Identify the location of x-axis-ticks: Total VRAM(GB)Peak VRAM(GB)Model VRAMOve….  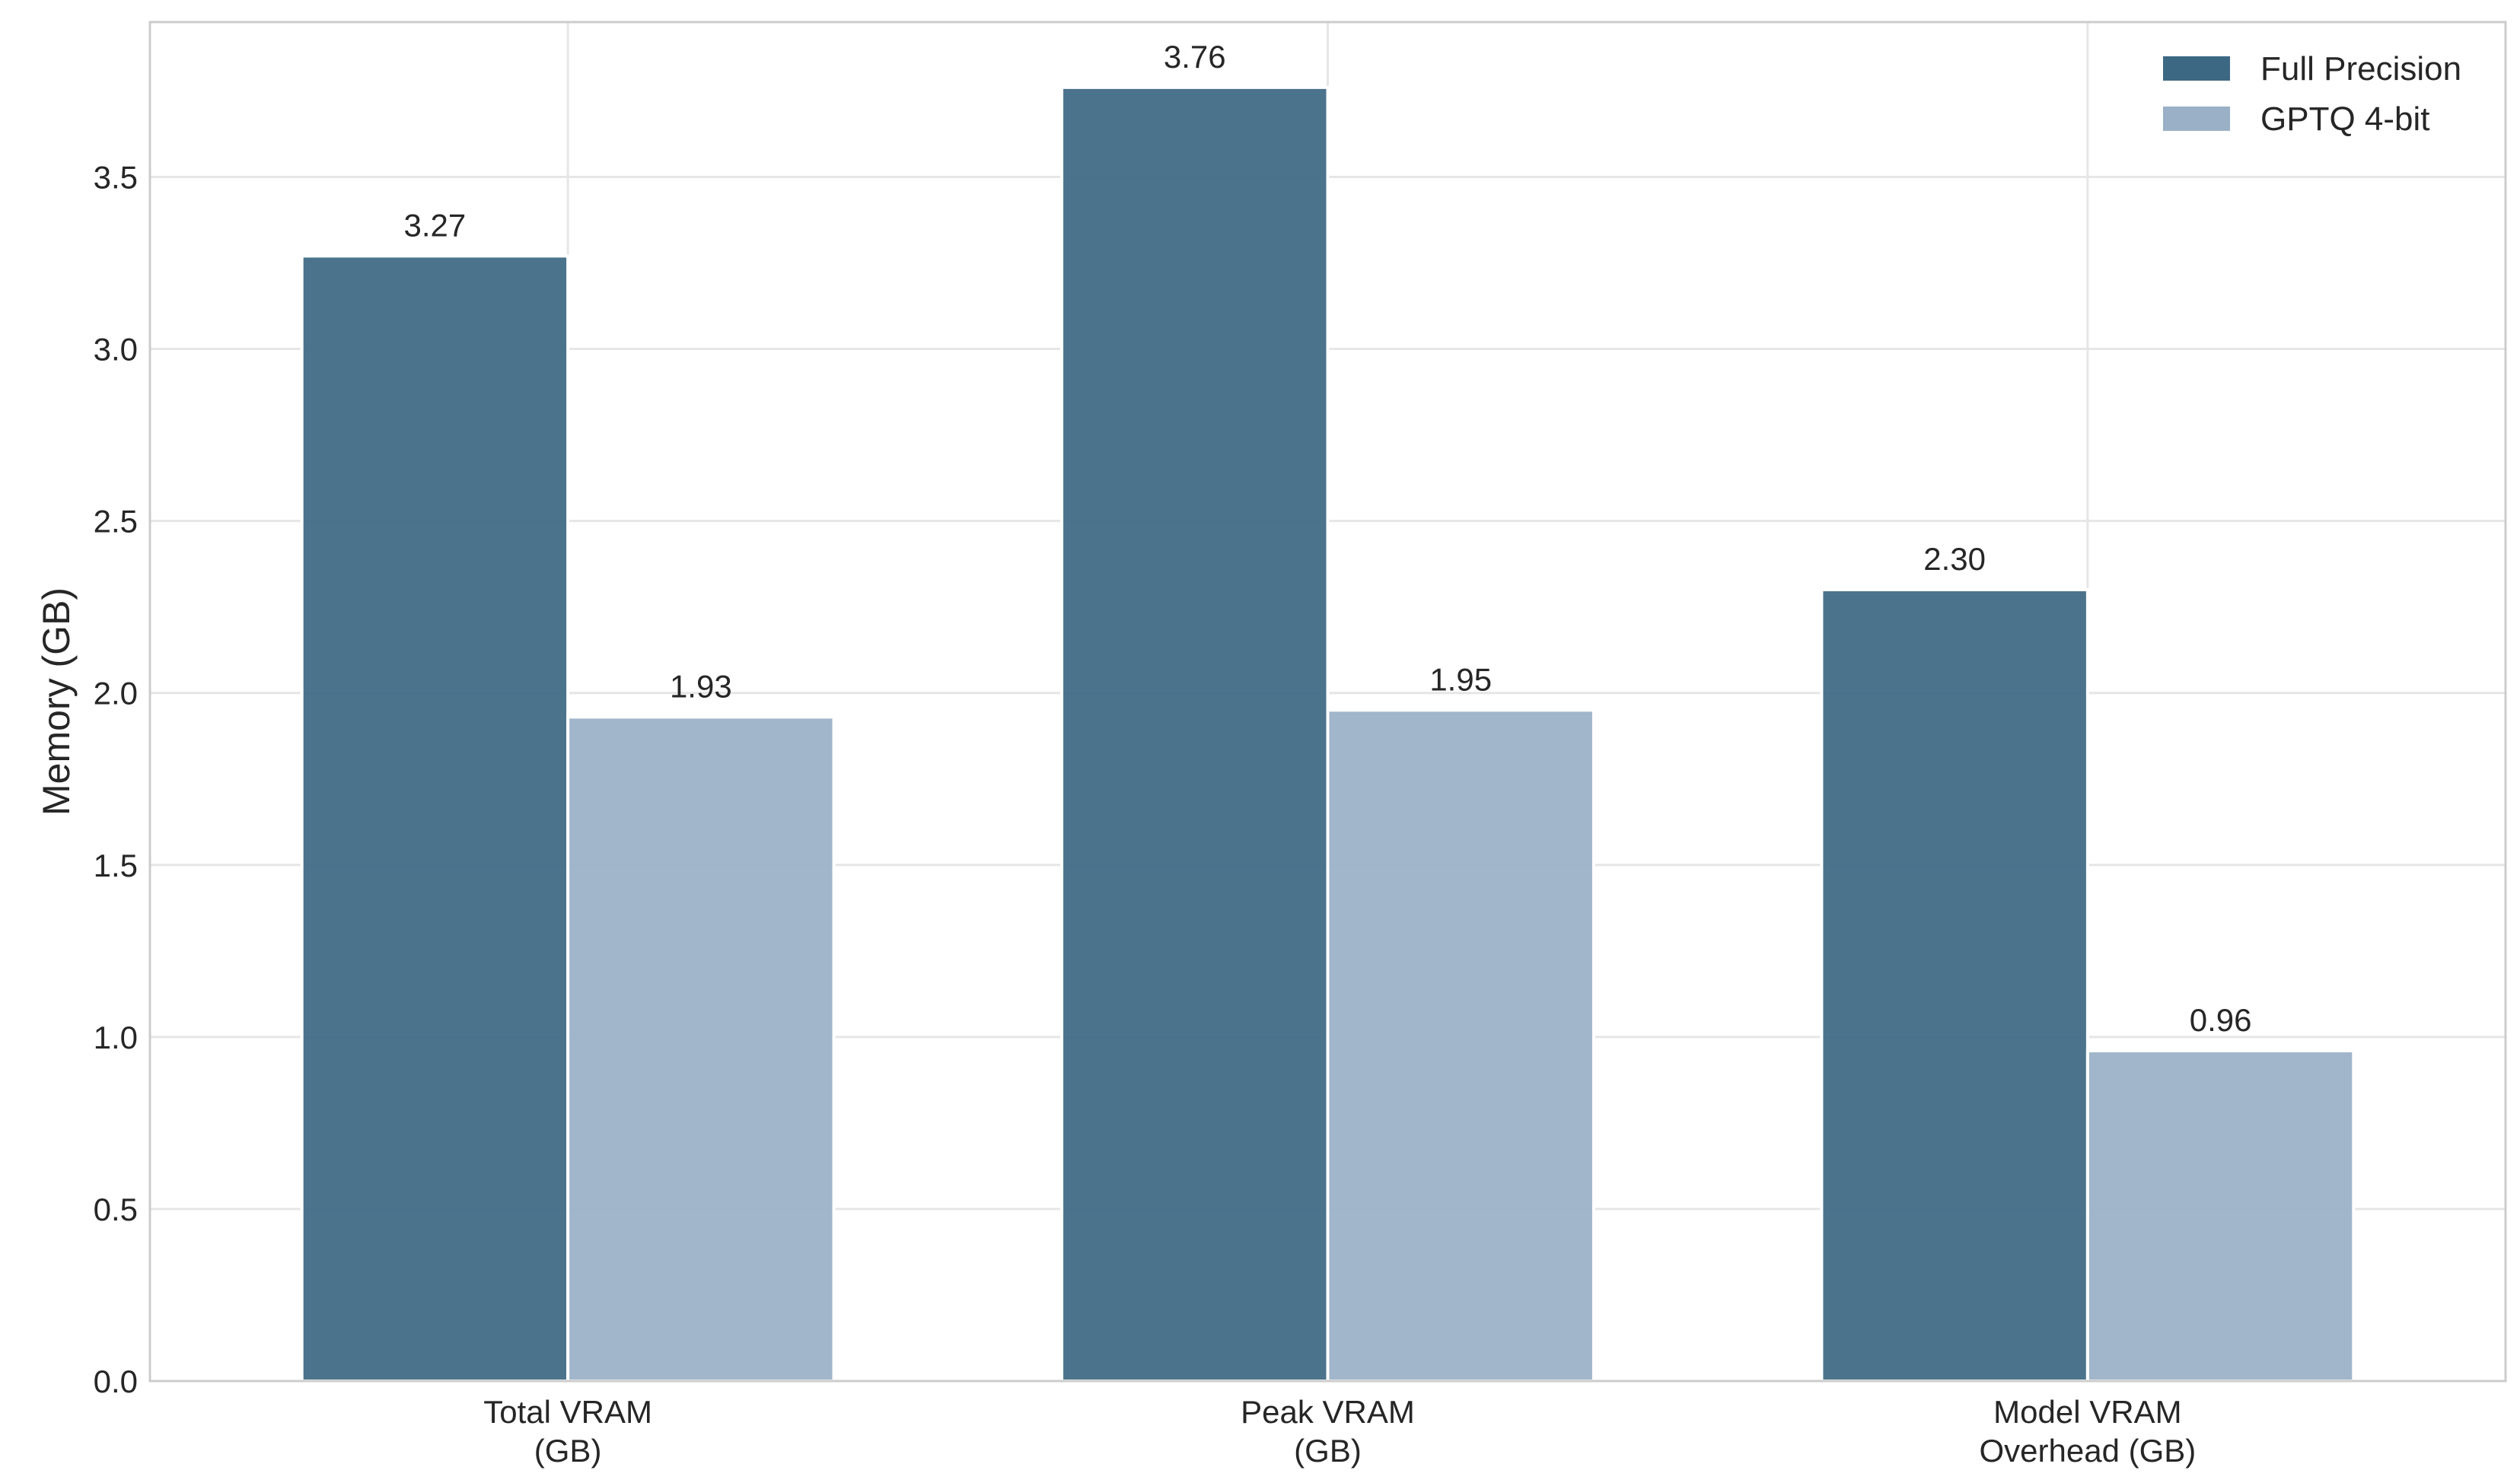
(1339, 1431).